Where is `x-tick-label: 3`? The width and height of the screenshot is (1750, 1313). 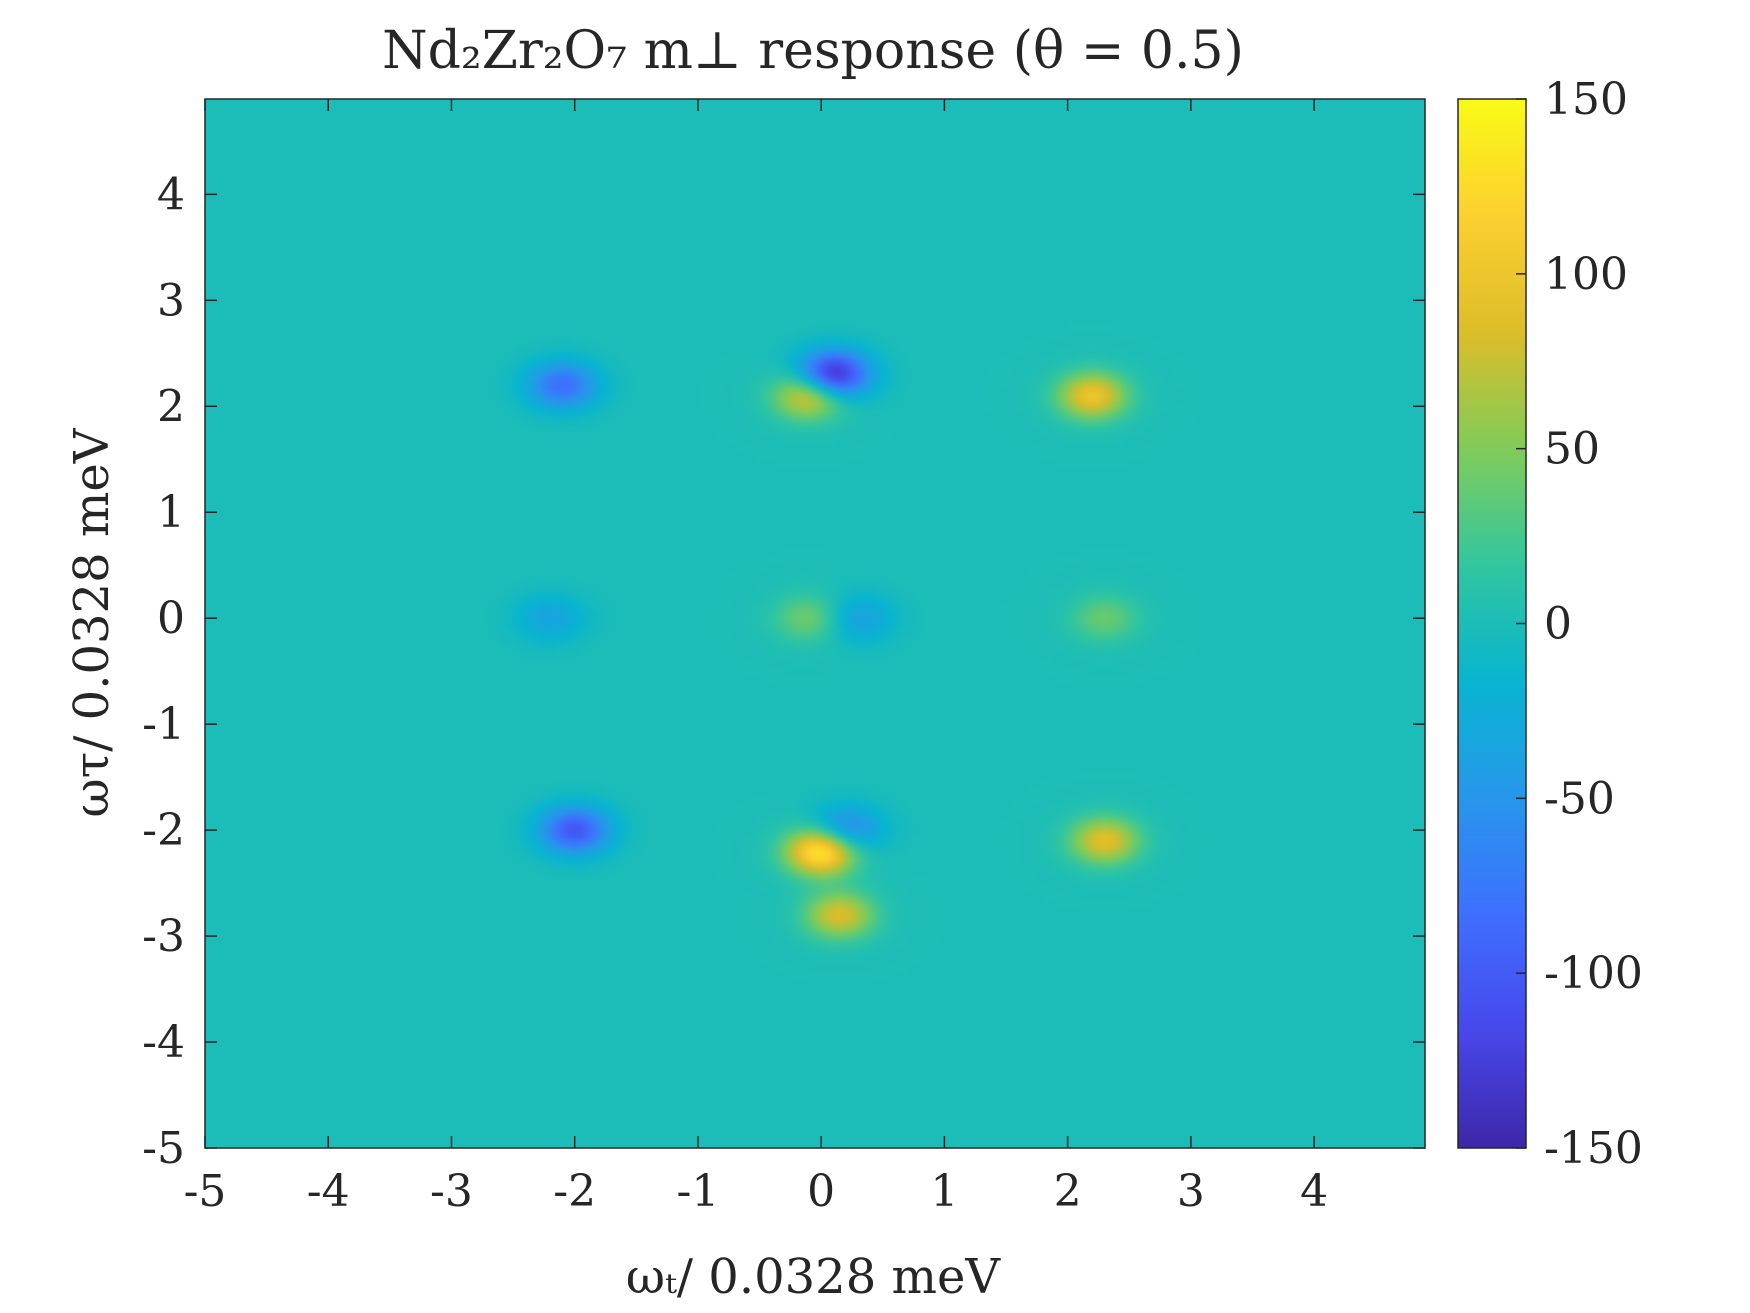
x-tick-label: 3 is located at coordinates (1191, 1191).